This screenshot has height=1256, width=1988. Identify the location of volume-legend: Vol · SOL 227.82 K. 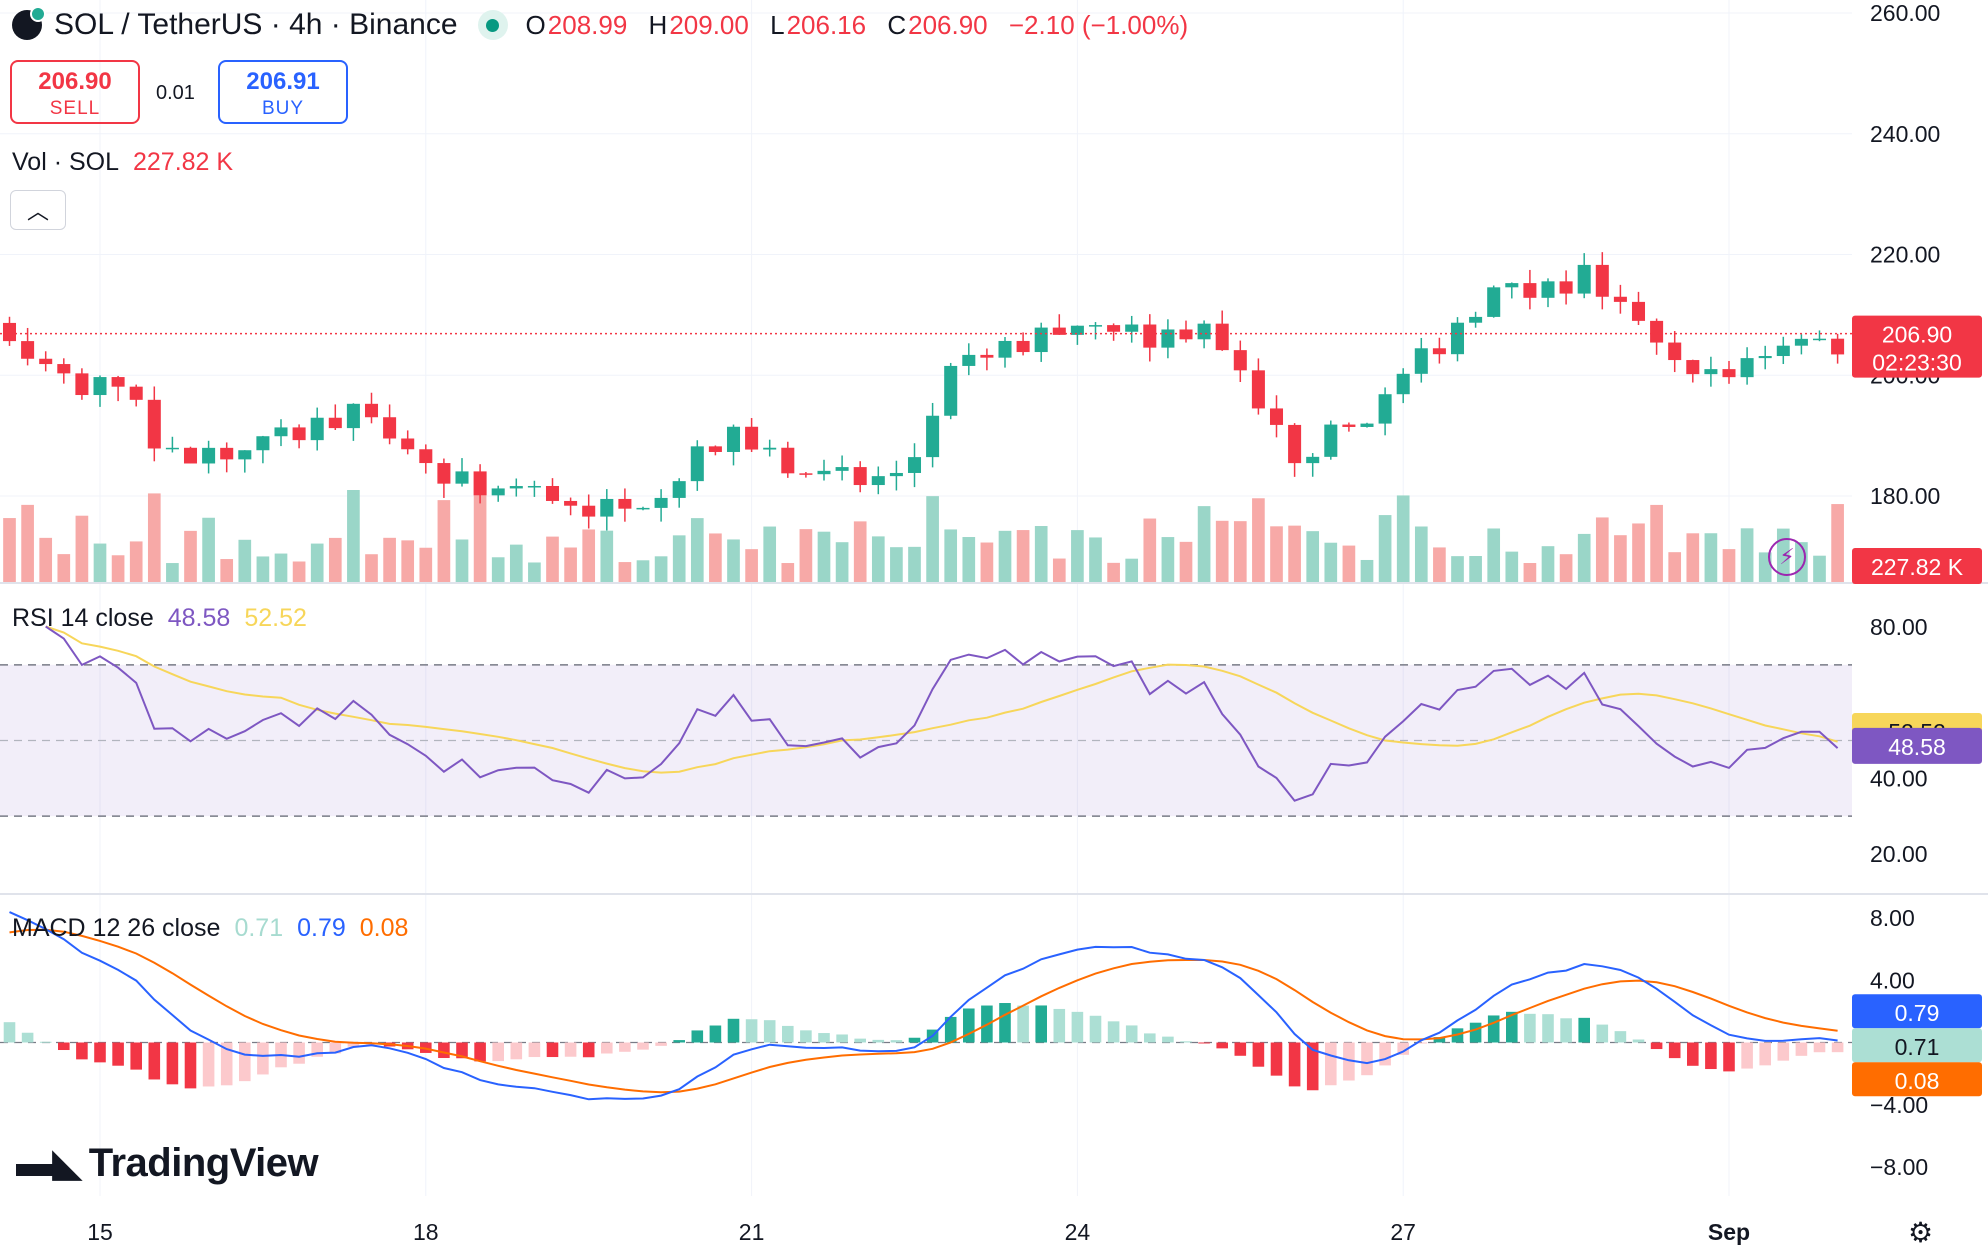
(122, 162).